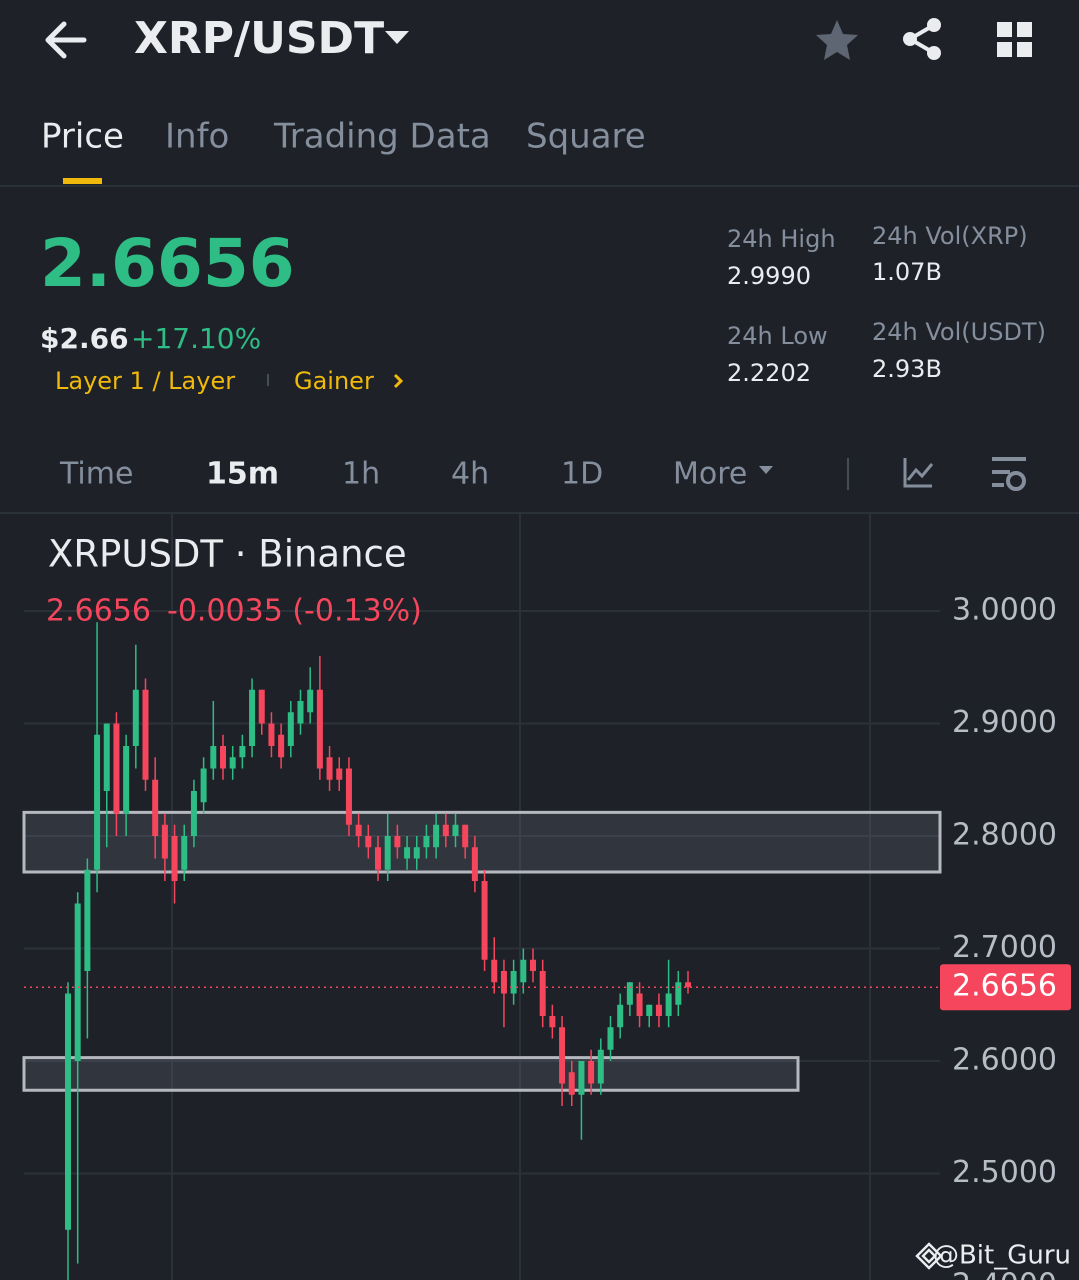 This screenshot has height=1280, width=1079. I want to click on stat-value: 2.9990, so click(769, 276).